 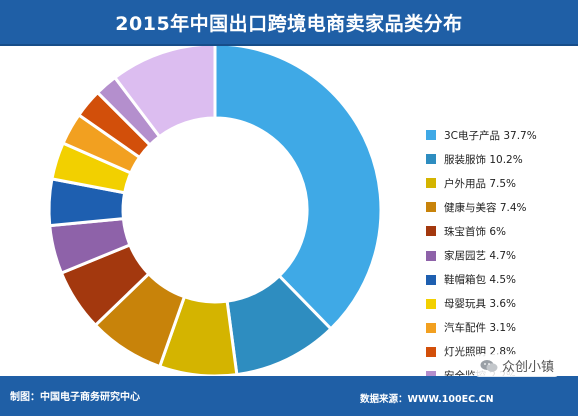 I want to click on legend-label: 鞋帽箱包 4.5%, so click(x=480, y=280).